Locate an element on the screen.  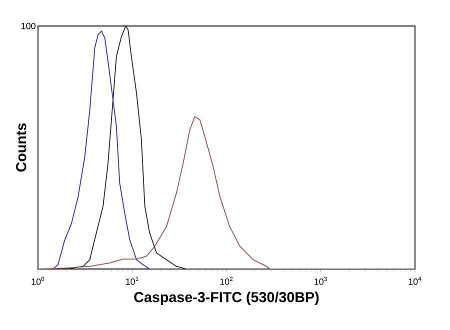
text: 100 is located at coordinates (29, 26).